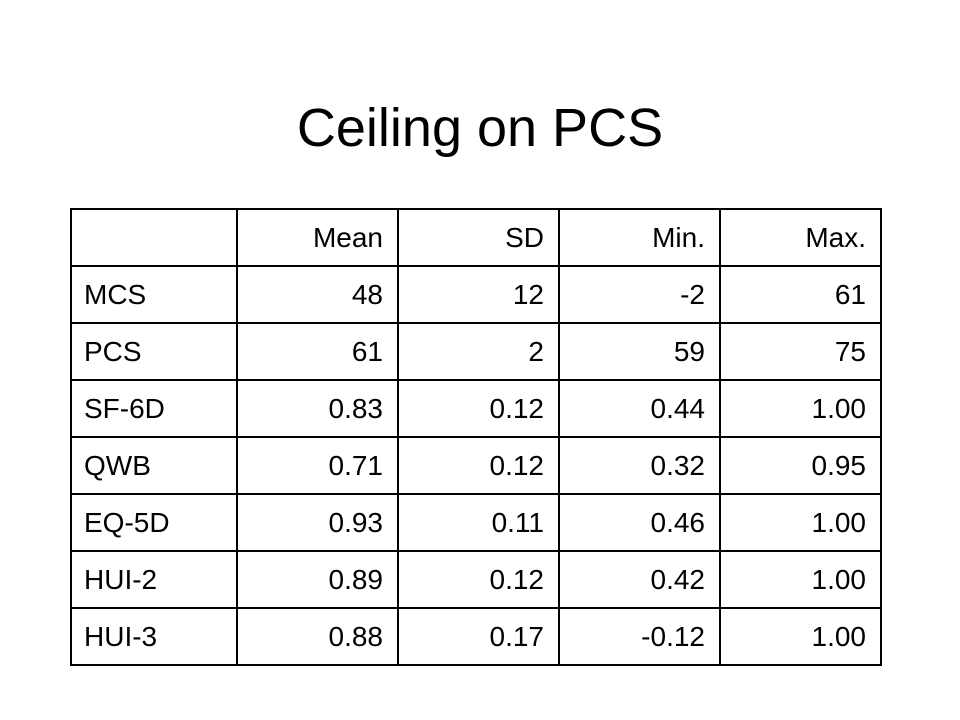 This screenshot has width=960, height=720. I want to click on table-corner-cell, so click(154, 237).